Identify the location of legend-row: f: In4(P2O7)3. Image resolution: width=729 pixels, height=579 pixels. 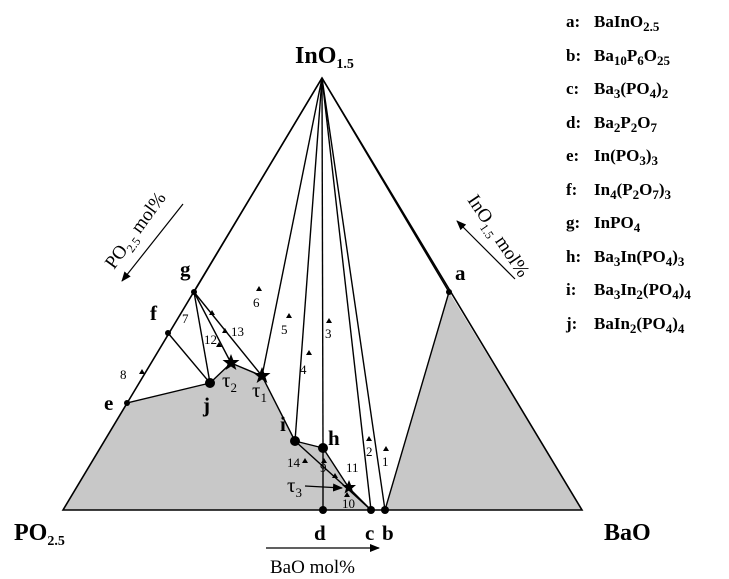
(646, 193).